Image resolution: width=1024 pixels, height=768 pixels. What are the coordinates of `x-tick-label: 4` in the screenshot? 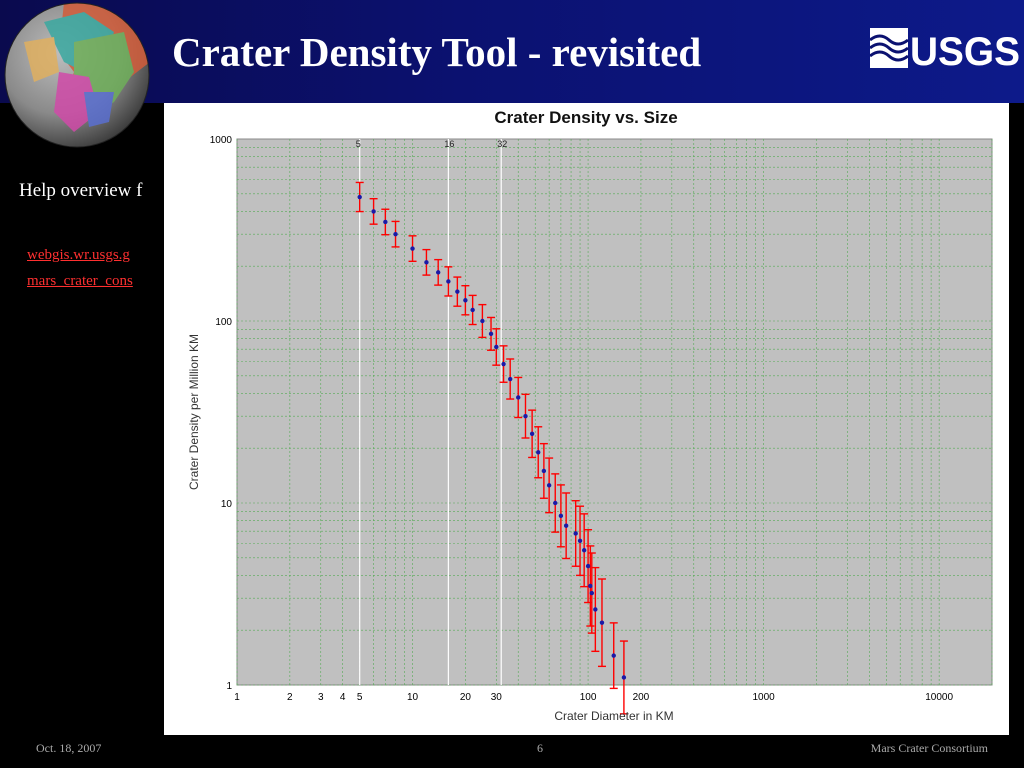 It's located at (343, 697).